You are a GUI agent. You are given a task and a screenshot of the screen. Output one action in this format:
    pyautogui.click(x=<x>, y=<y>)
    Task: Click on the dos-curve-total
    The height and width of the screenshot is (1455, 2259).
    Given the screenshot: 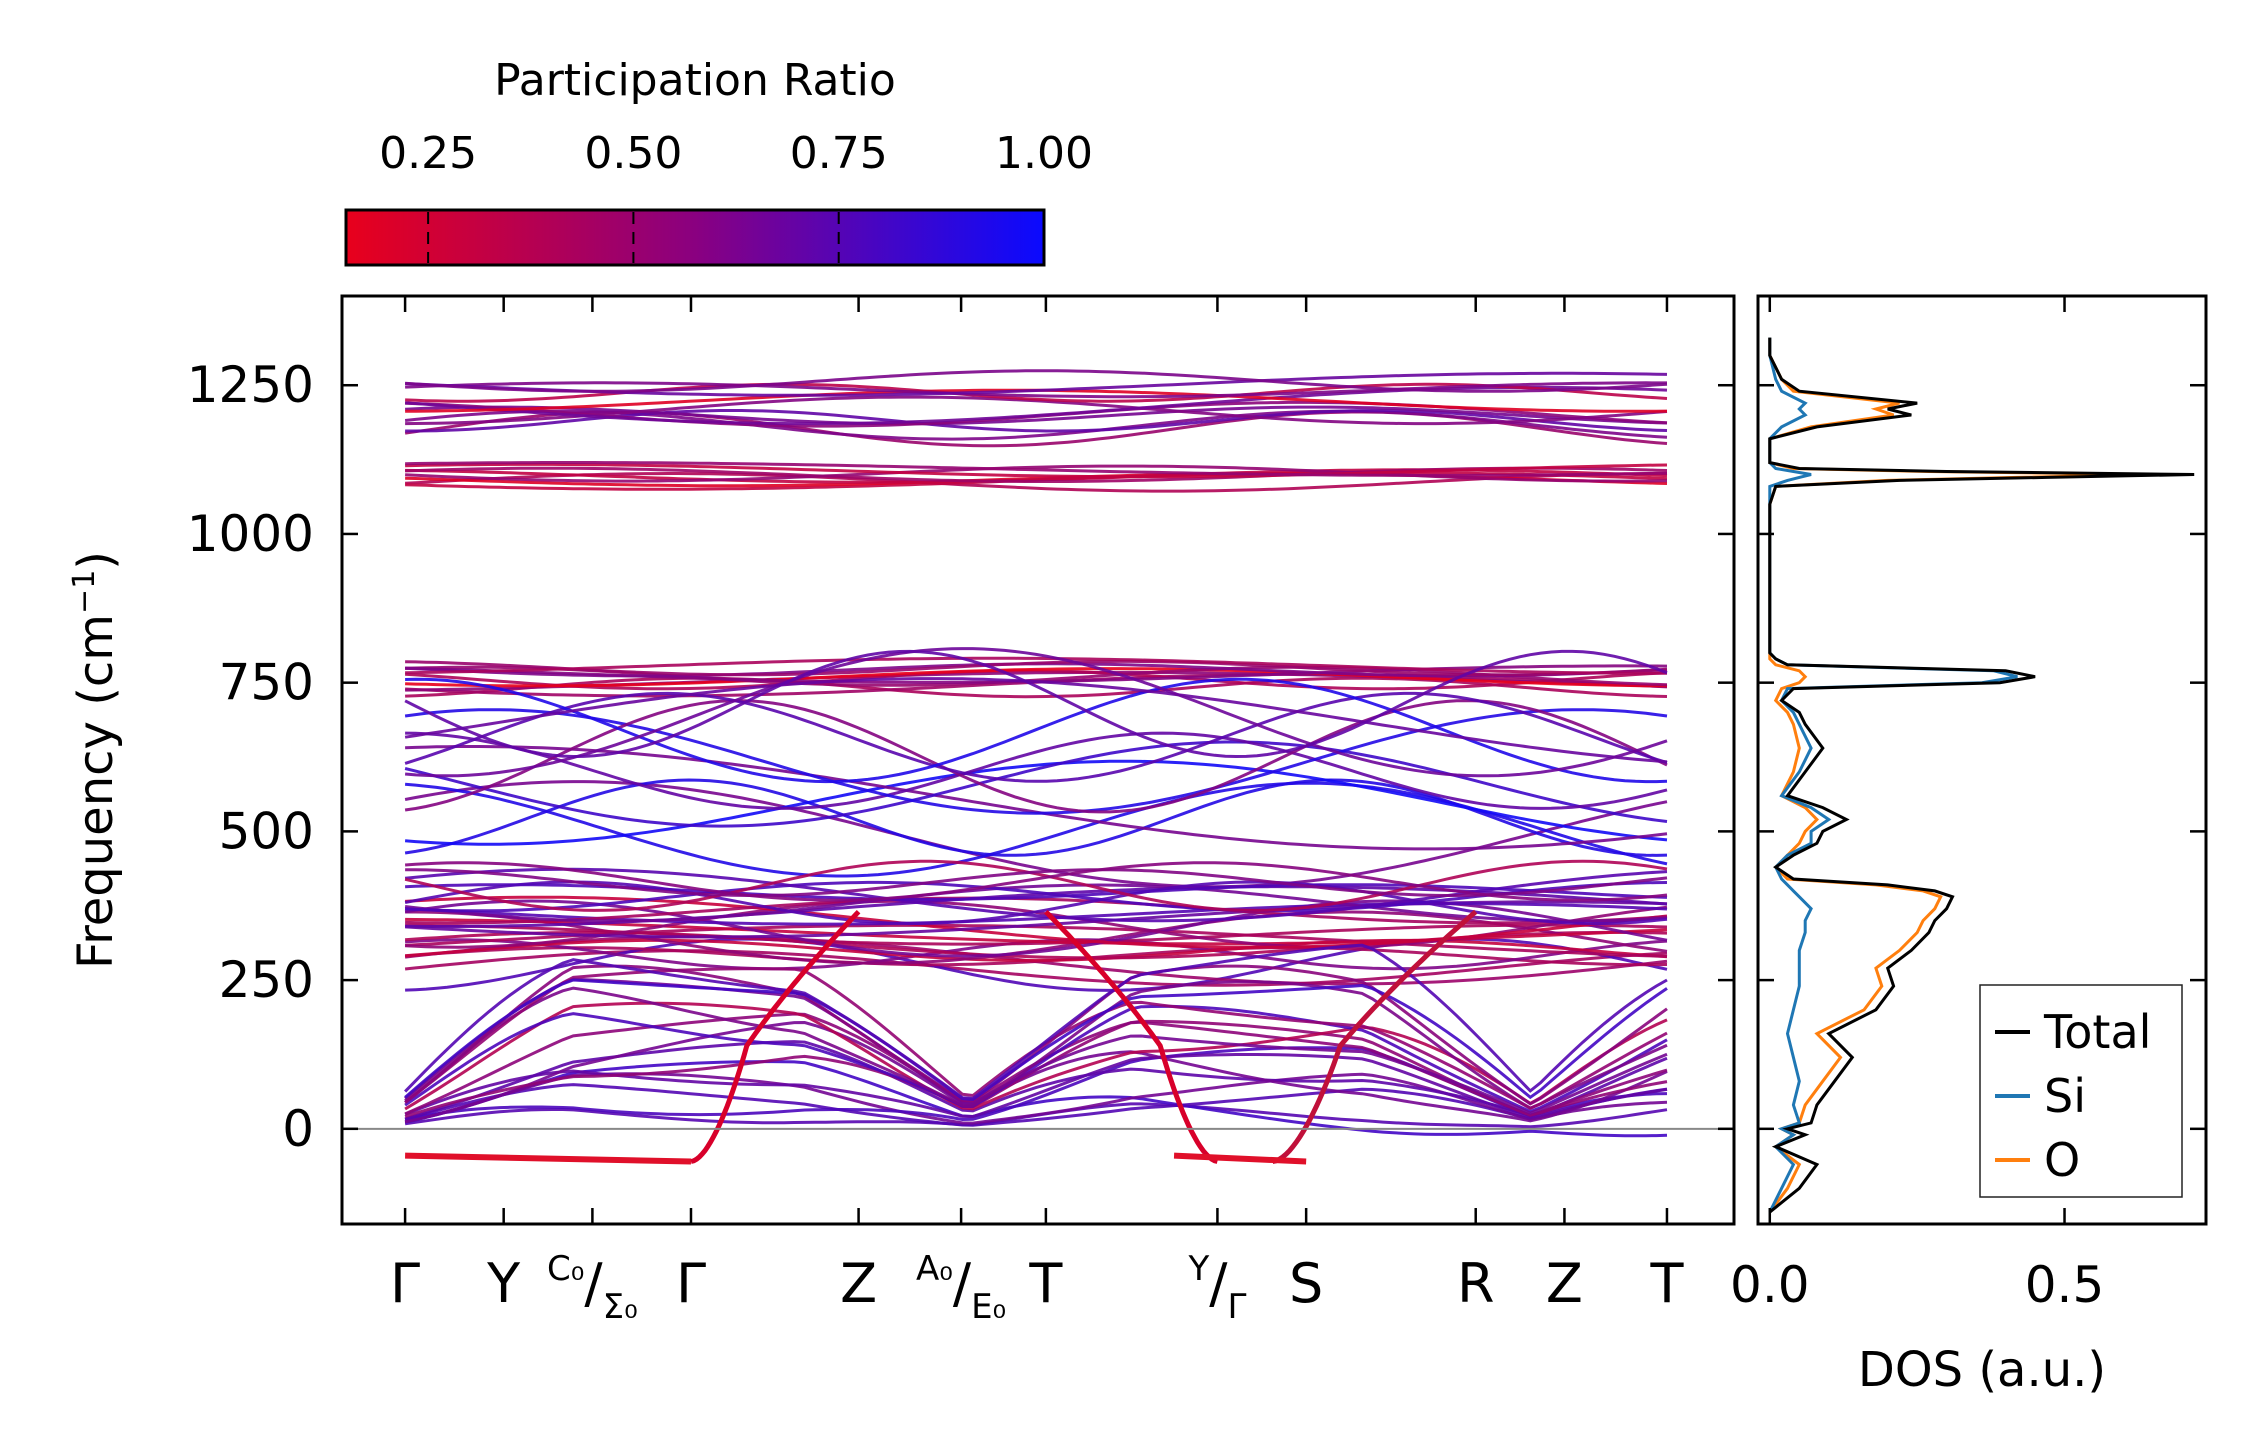 What is the action you would take?
    pyautogui.click(x=1981, y=775)
    